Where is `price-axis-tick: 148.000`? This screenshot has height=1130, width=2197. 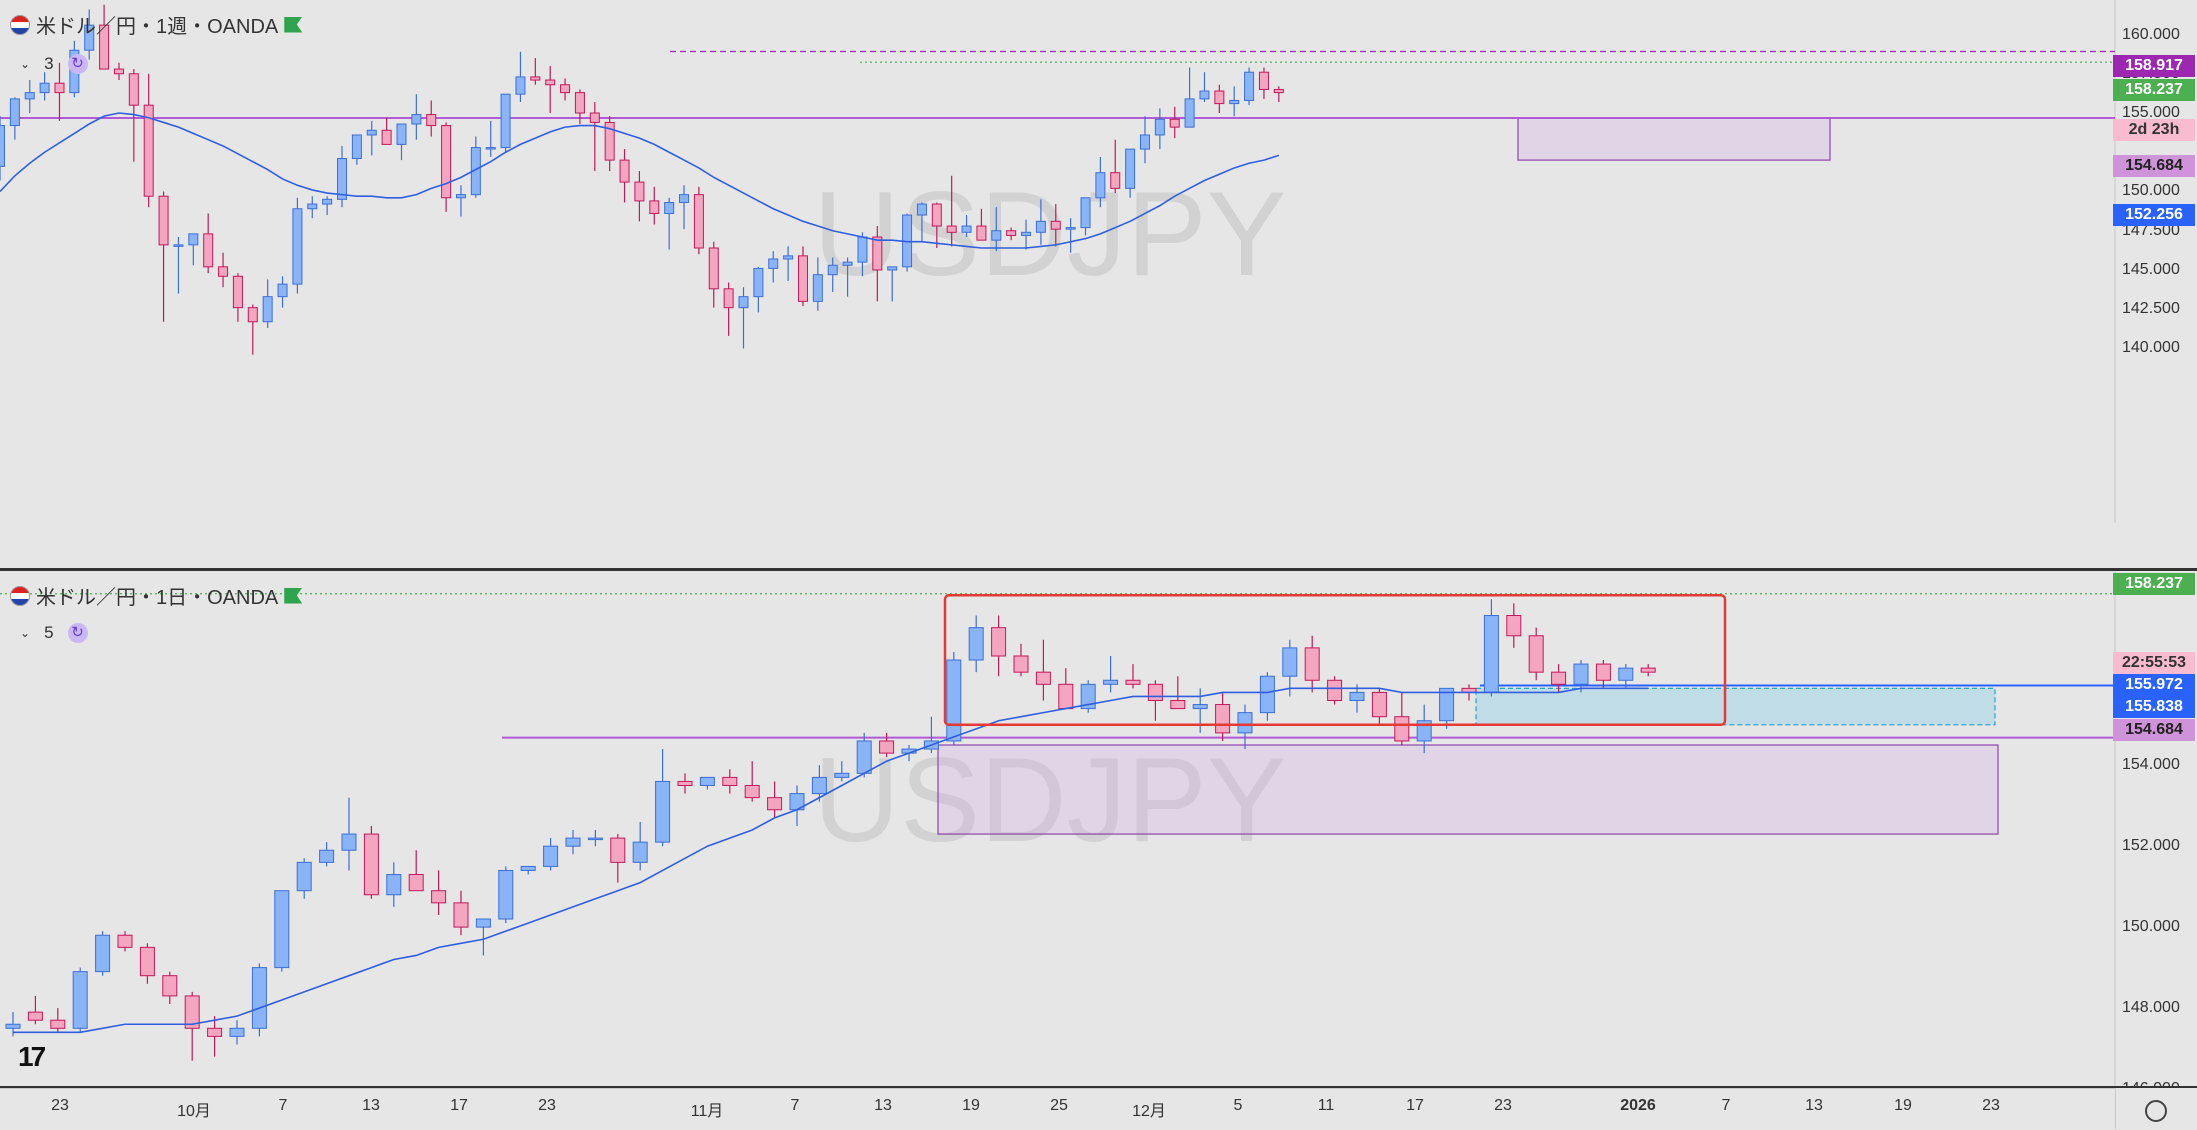
price-axis-tick: 148.000 is located at coordinates (2151, 1008).